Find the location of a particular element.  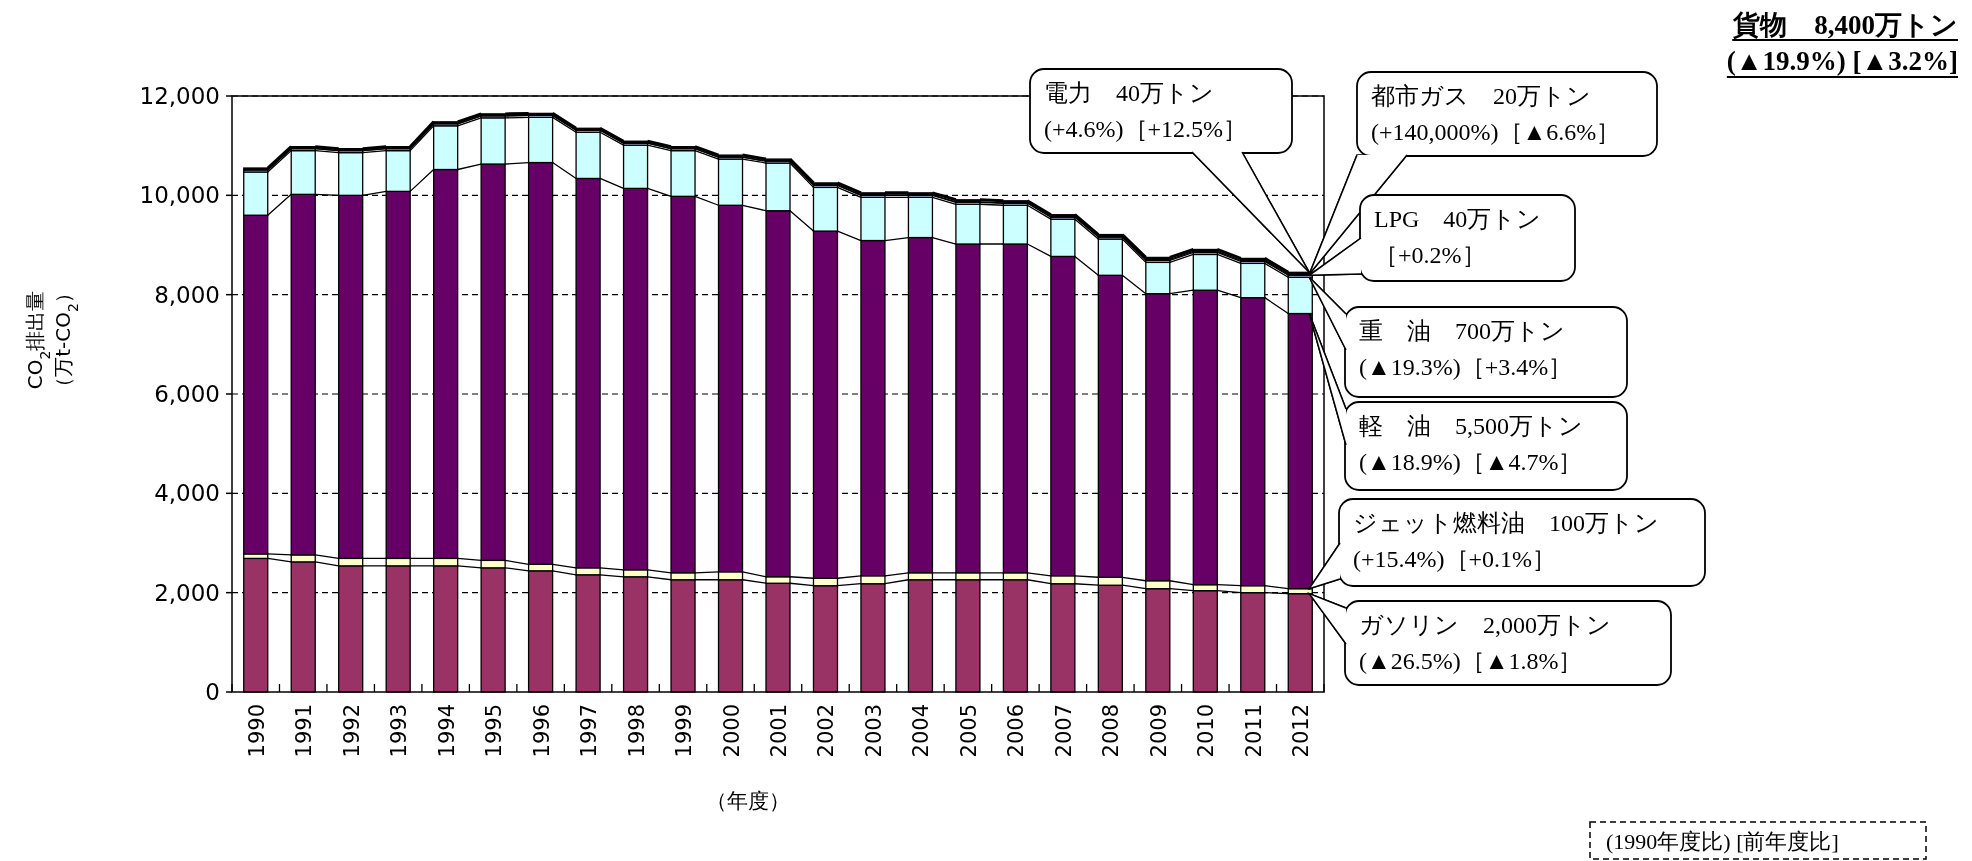

x-tick-label: 2005 is located at coordinates (968, 731).